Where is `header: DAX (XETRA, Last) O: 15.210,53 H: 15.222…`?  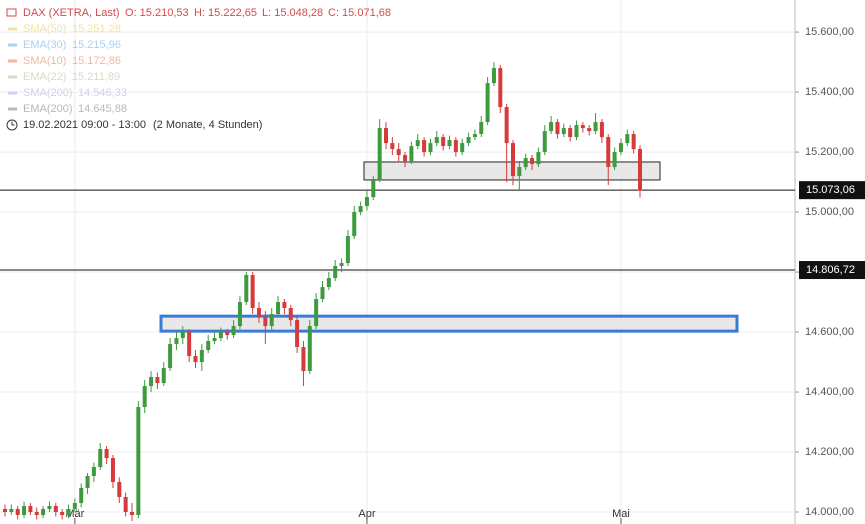
header: DAX (XETRA, Last) O: 15.210,53 H: 15.222… is located at coordinates (198, 69).